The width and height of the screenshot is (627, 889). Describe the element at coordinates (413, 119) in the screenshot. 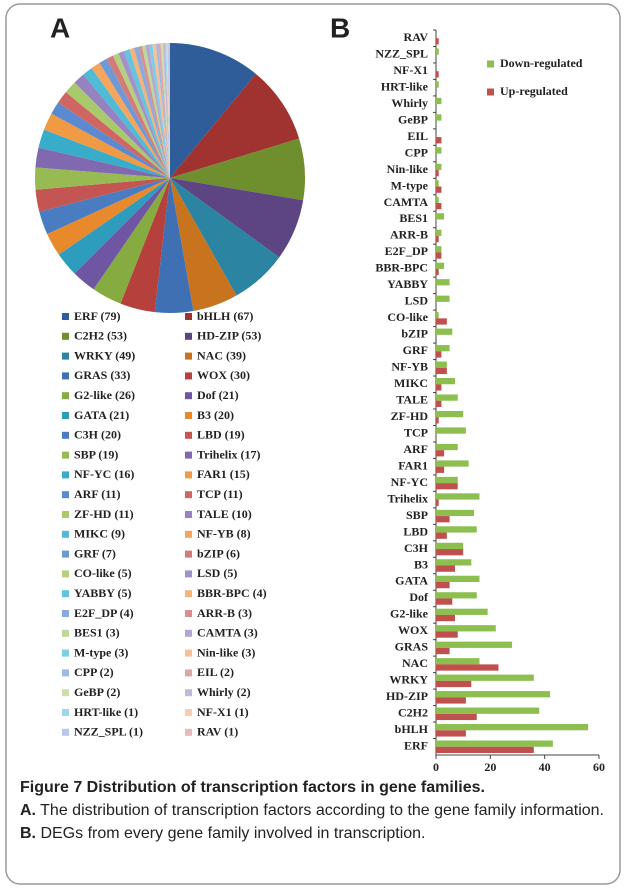

I see `y-tick-label: GeBP` at that location.